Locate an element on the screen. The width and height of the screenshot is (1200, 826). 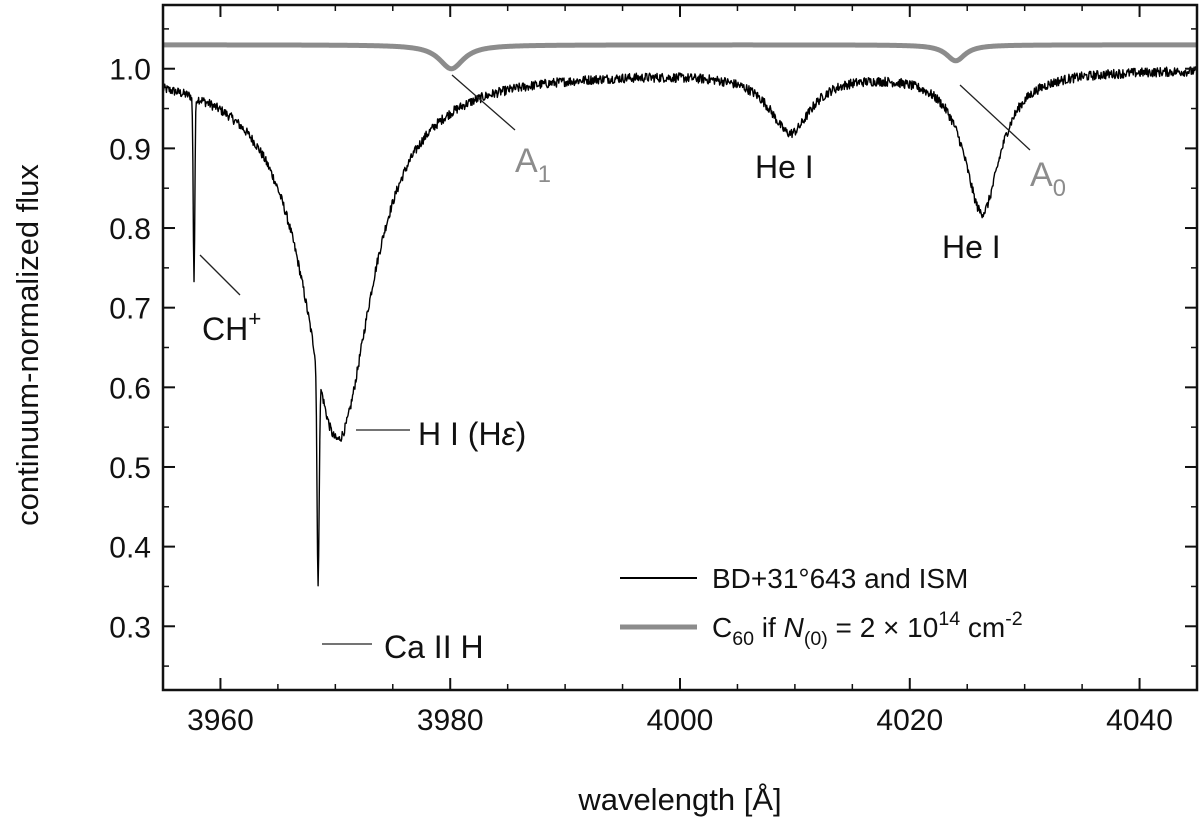
hei-4026-annotation: He I is located at coordinates (971, 247).